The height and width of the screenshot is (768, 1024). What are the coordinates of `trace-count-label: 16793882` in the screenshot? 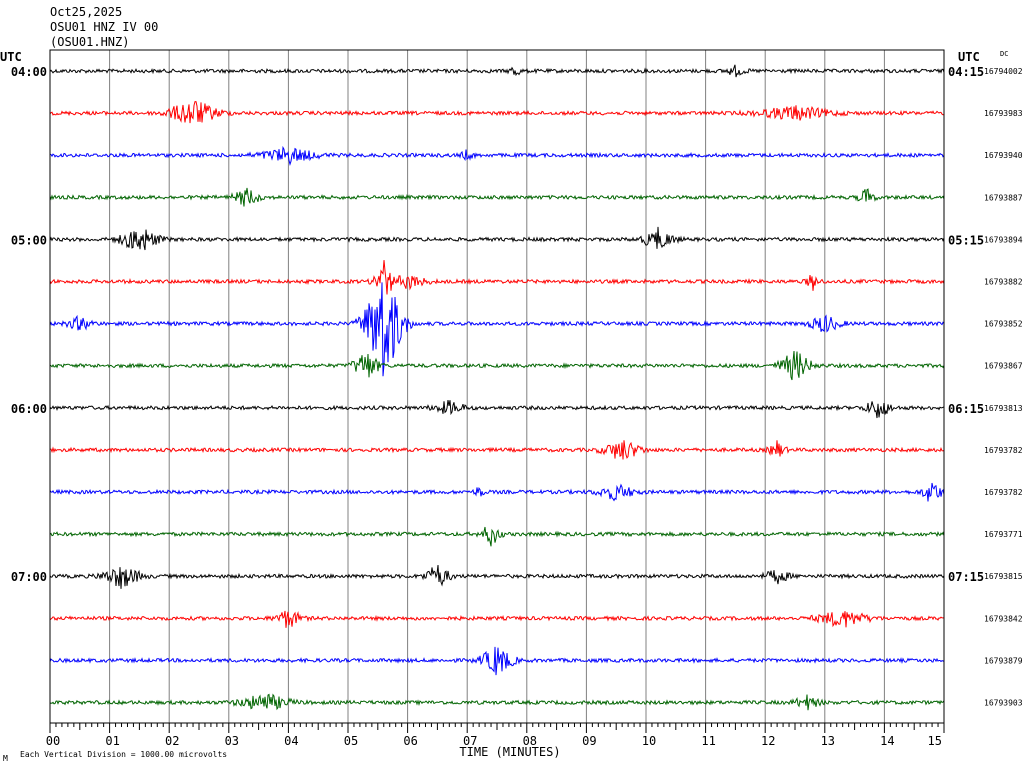 It's located at (1003, 282).